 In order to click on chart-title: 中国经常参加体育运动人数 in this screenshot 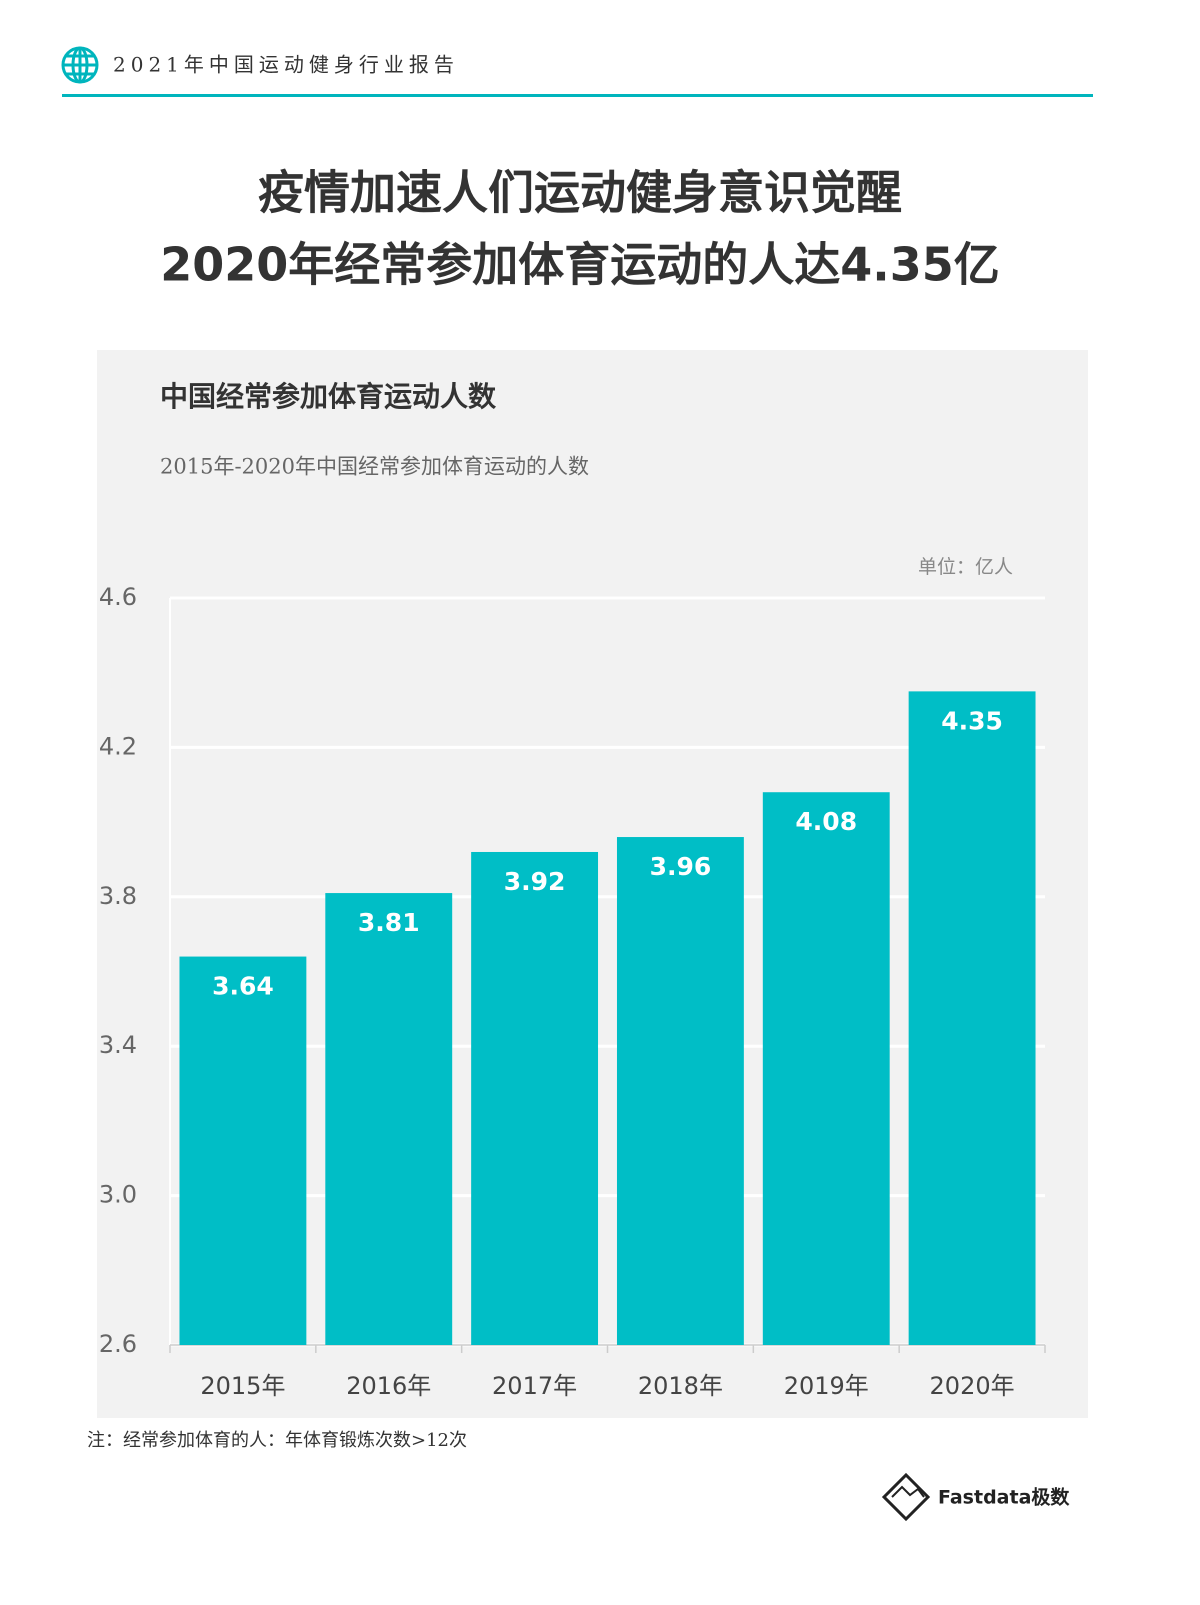, I will do `click(328, 396)`.